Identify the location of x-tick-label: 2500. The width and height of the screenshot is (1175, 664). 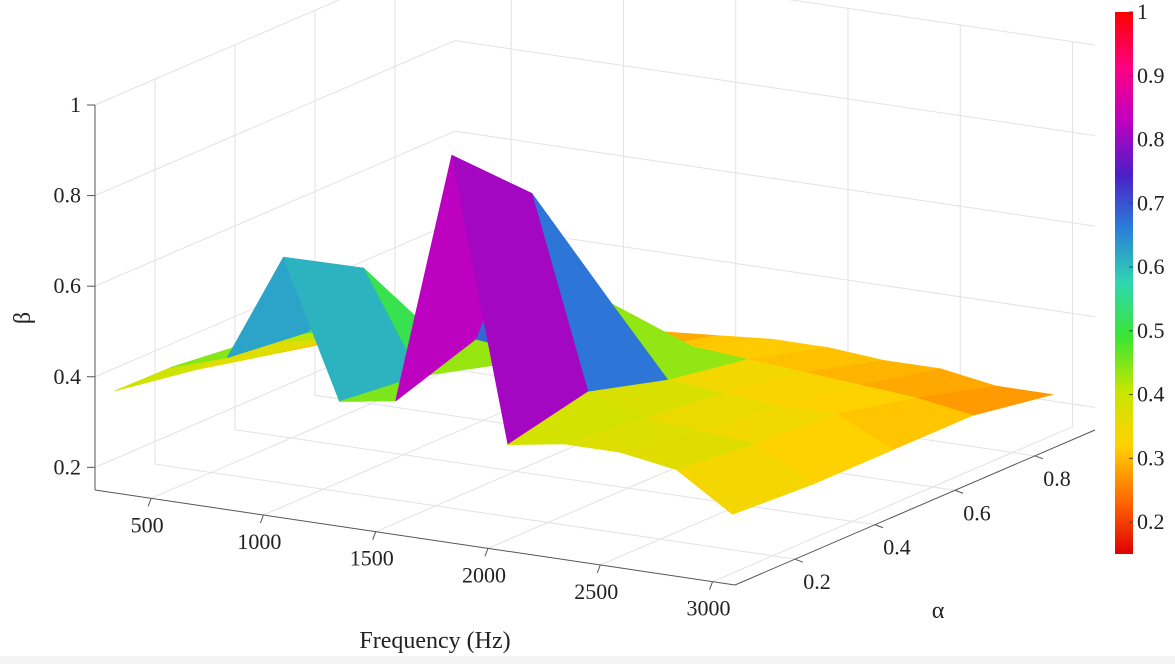
(596, 591).